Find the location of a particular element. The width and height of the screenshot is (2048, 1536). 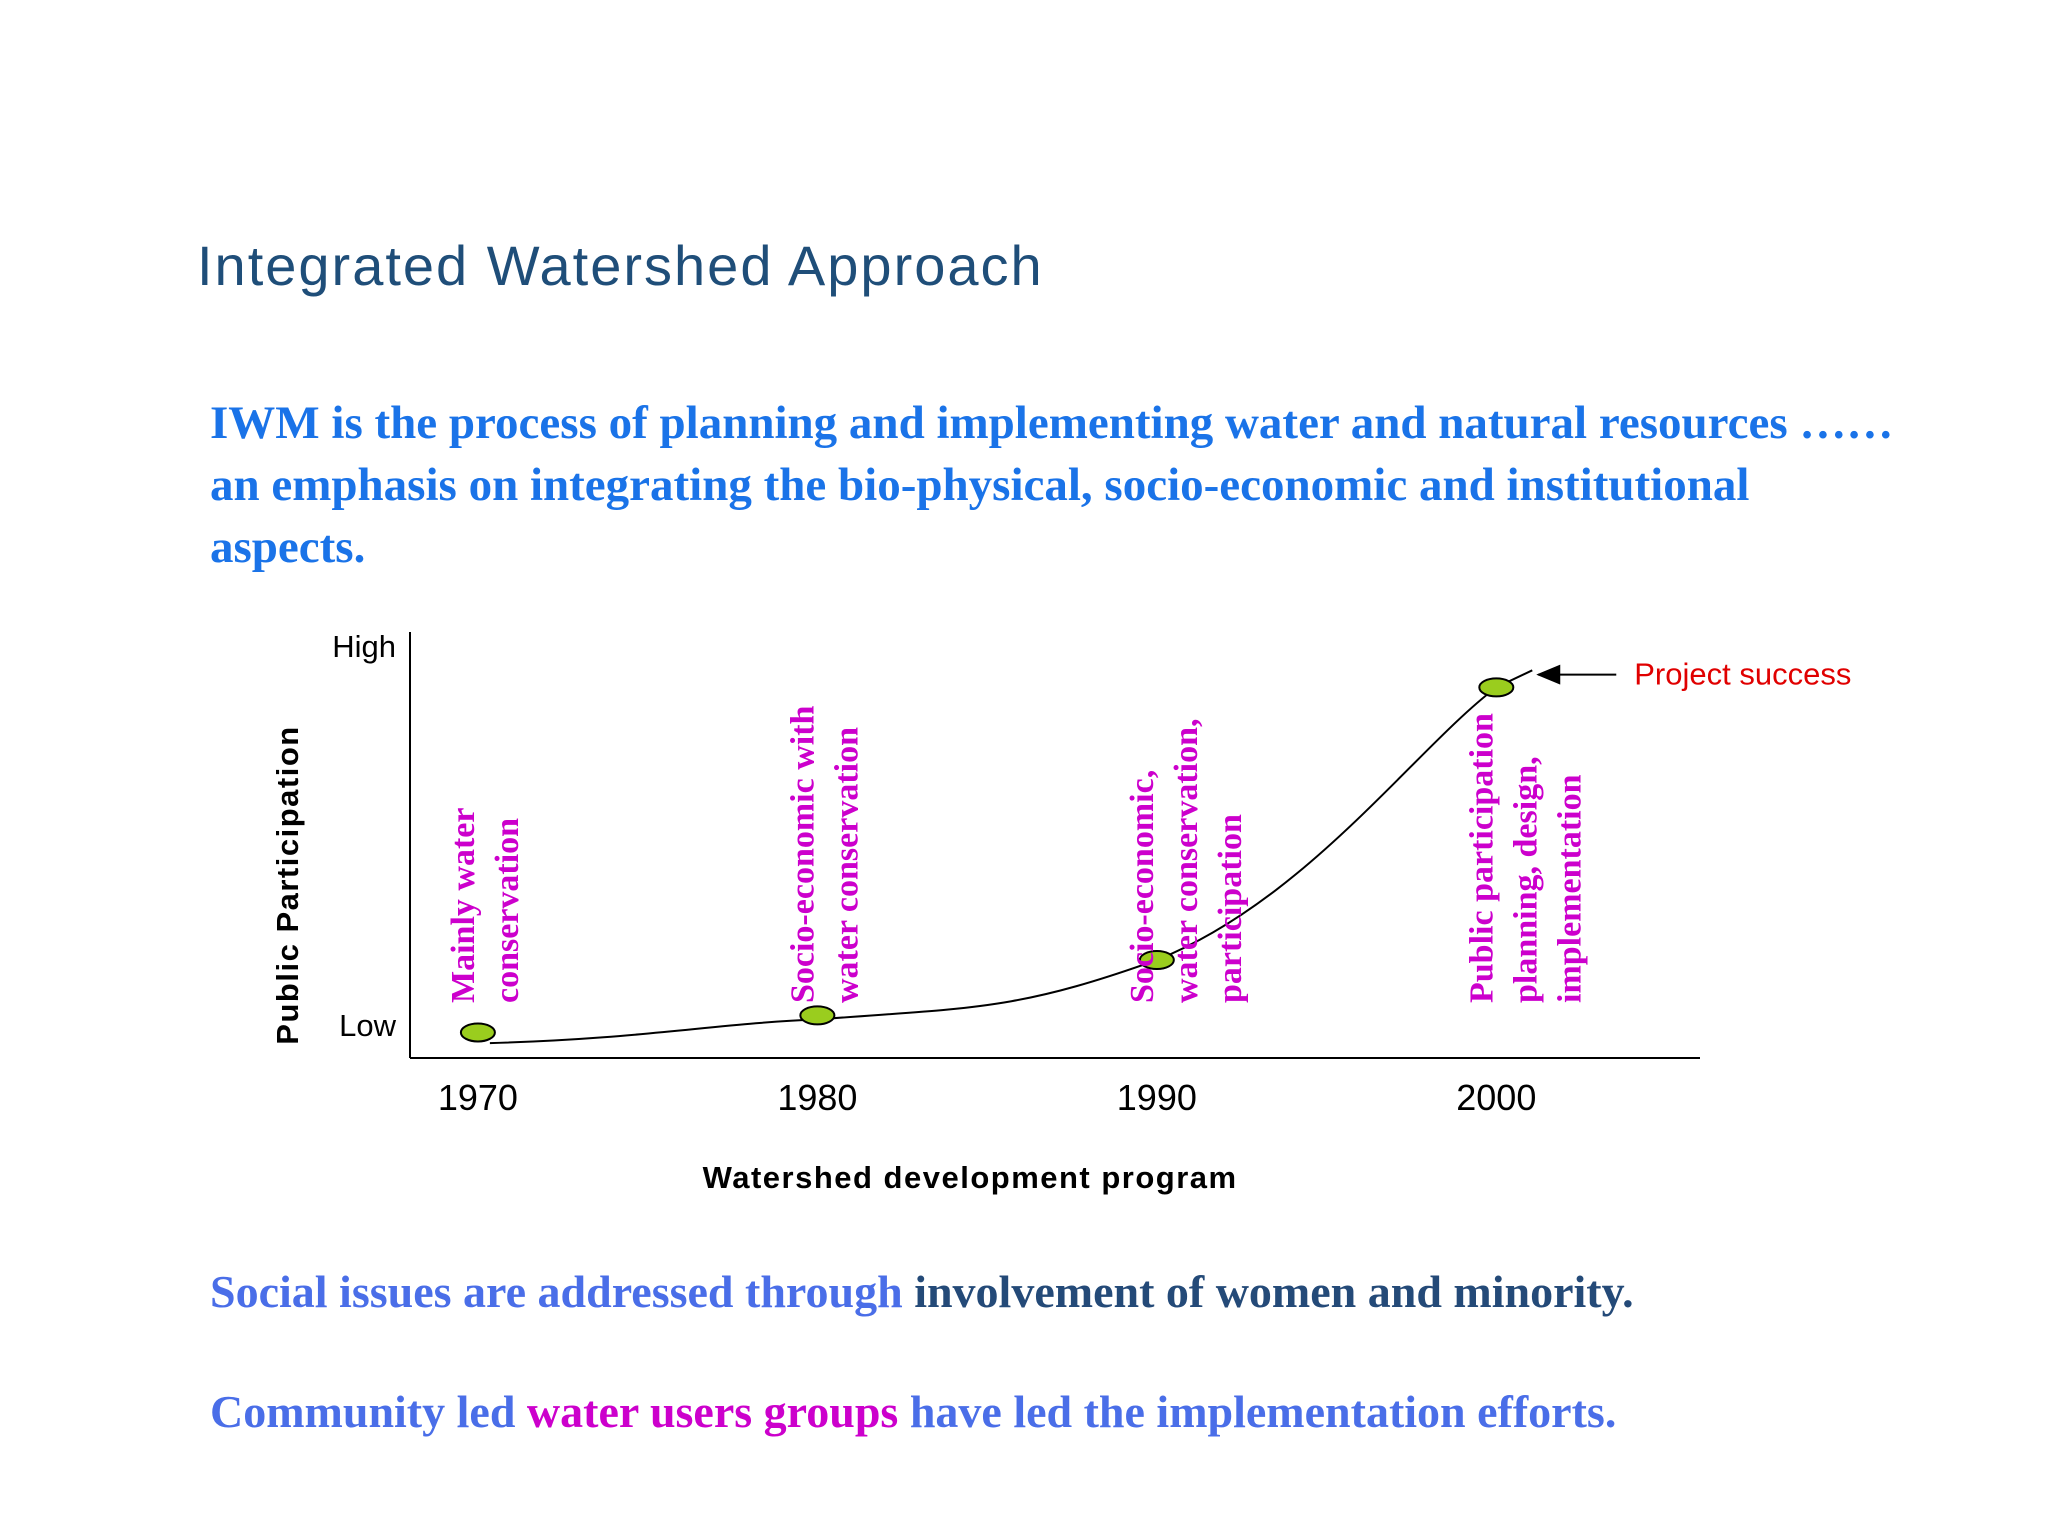

stage-label: Mainly water is located at coordinates (463, 905).